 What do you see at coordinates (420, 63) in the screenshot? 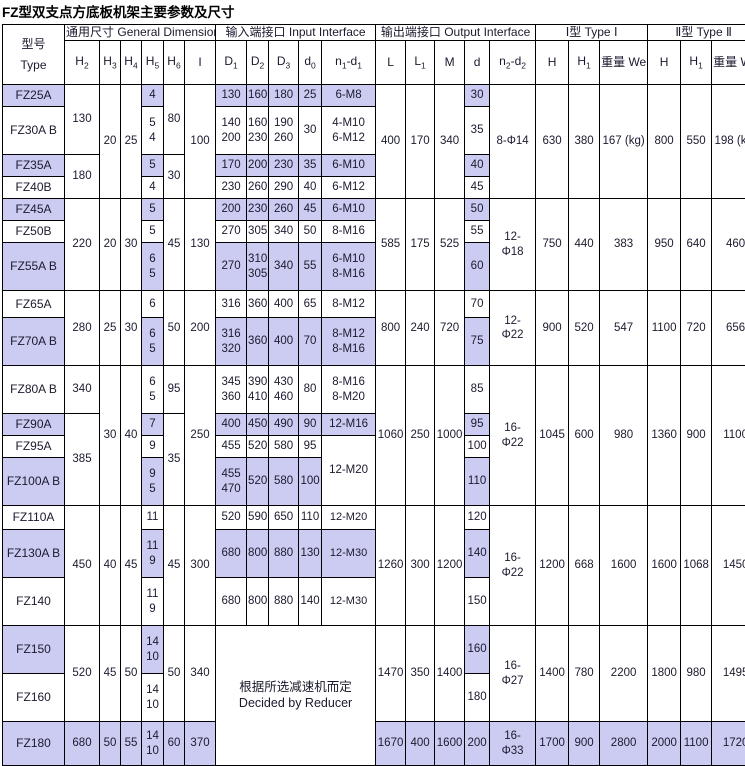
I see `header-l1: L1` at bounding box center [420, 63].